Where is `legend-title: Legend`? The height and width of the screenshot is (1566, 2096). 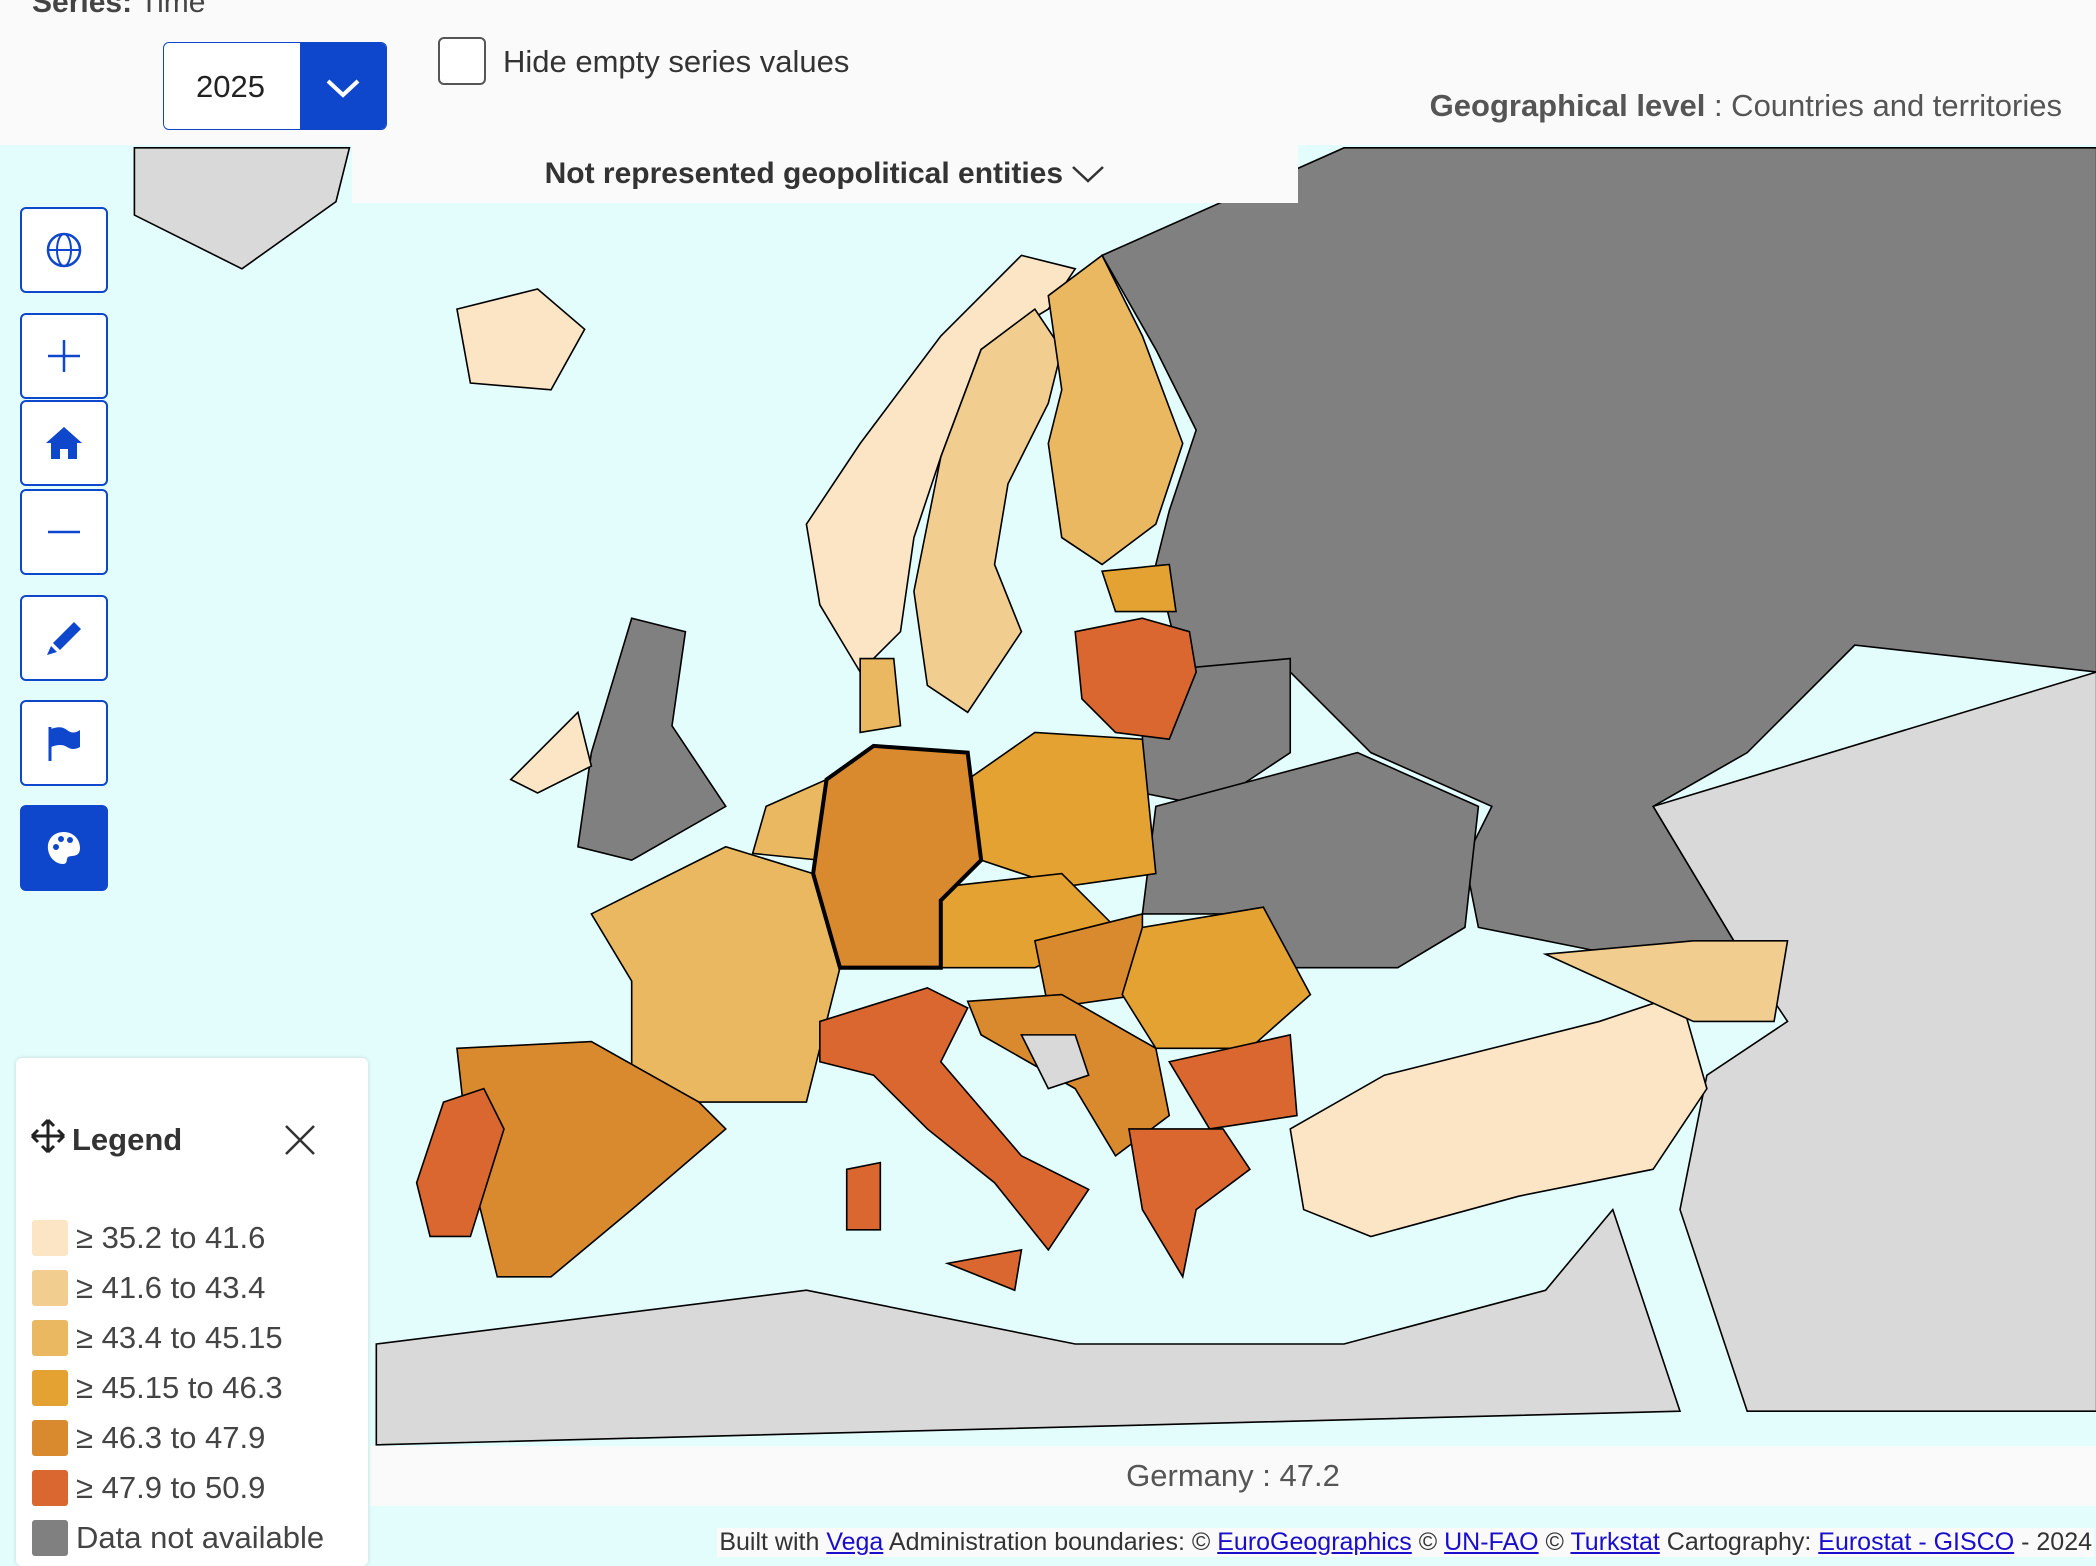
legend-title: Legend is located at coordinates (127, 1139).